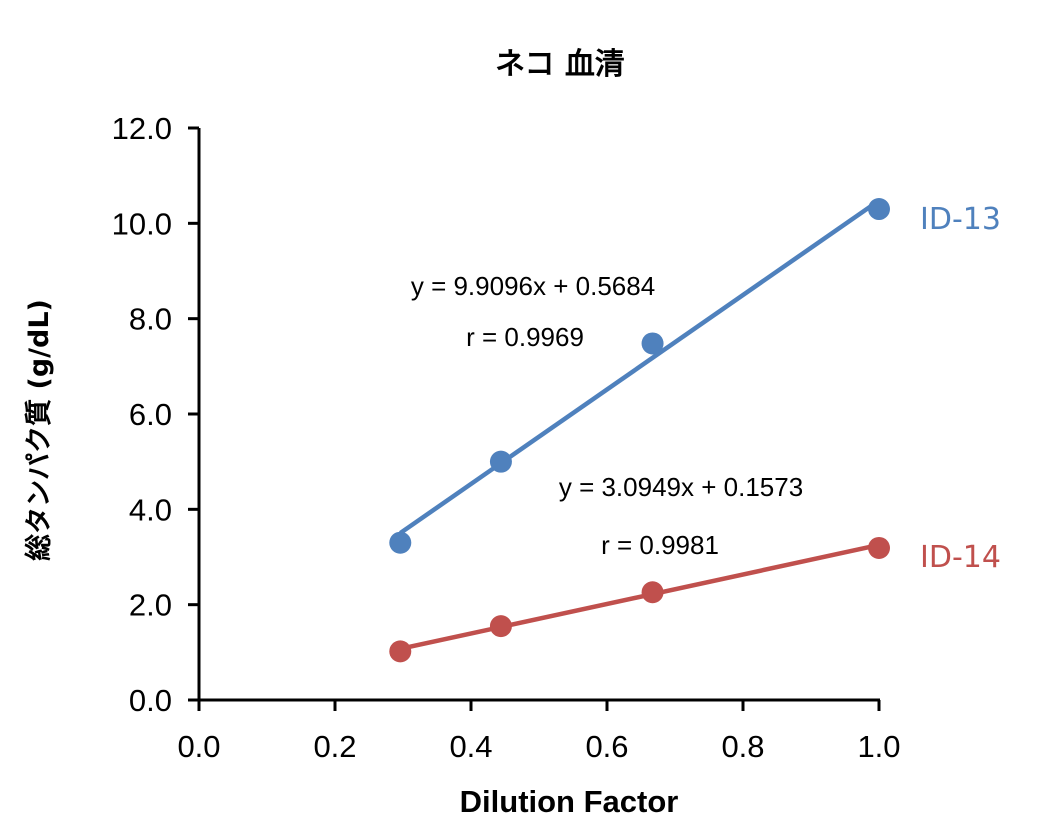 This screenshot has width=1040, height=832. Describe the element at coordinates (639, 597) in the screenshot. I see `trendline` at that location.